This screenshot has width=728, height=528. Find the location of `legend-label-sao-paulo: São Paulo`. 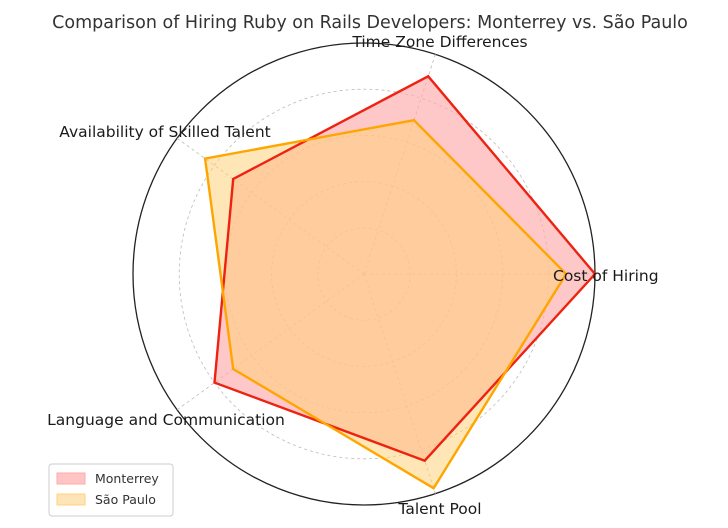

legend-label-sao-paulo: São Paulo is located at coordinates (125, 499).